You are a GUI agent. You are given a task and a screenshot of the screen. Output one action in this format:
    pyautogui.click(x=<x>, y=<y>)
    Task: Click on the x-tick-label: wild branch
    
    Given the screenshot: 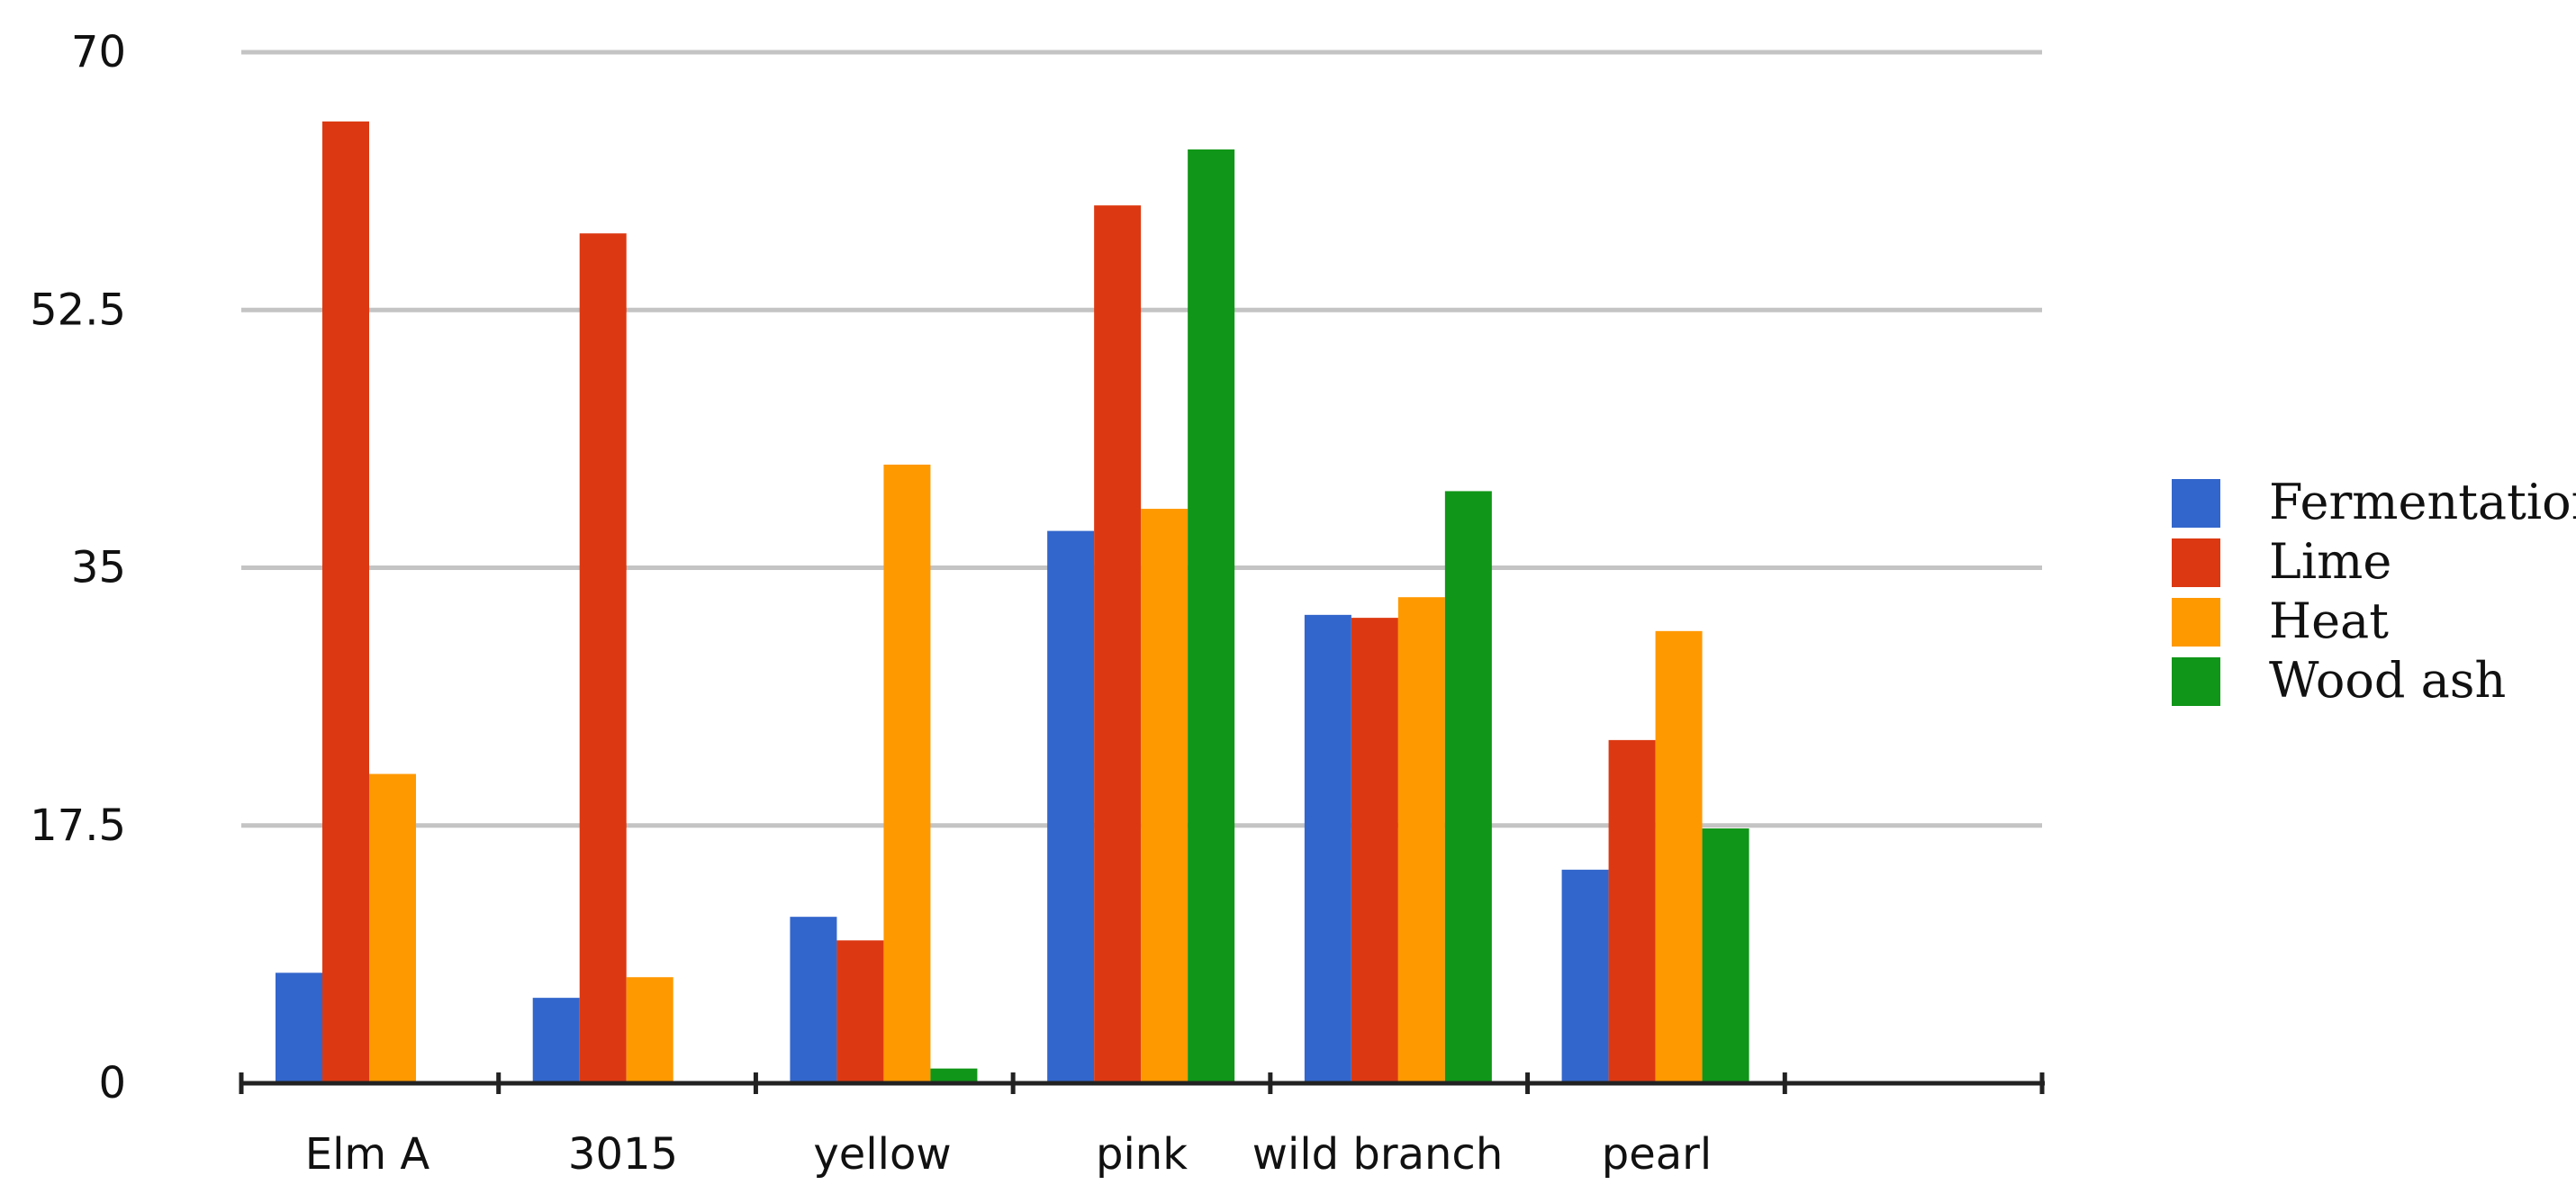 What is the action you would take?
    pyautogui.click(x=1378, y=1154)
    